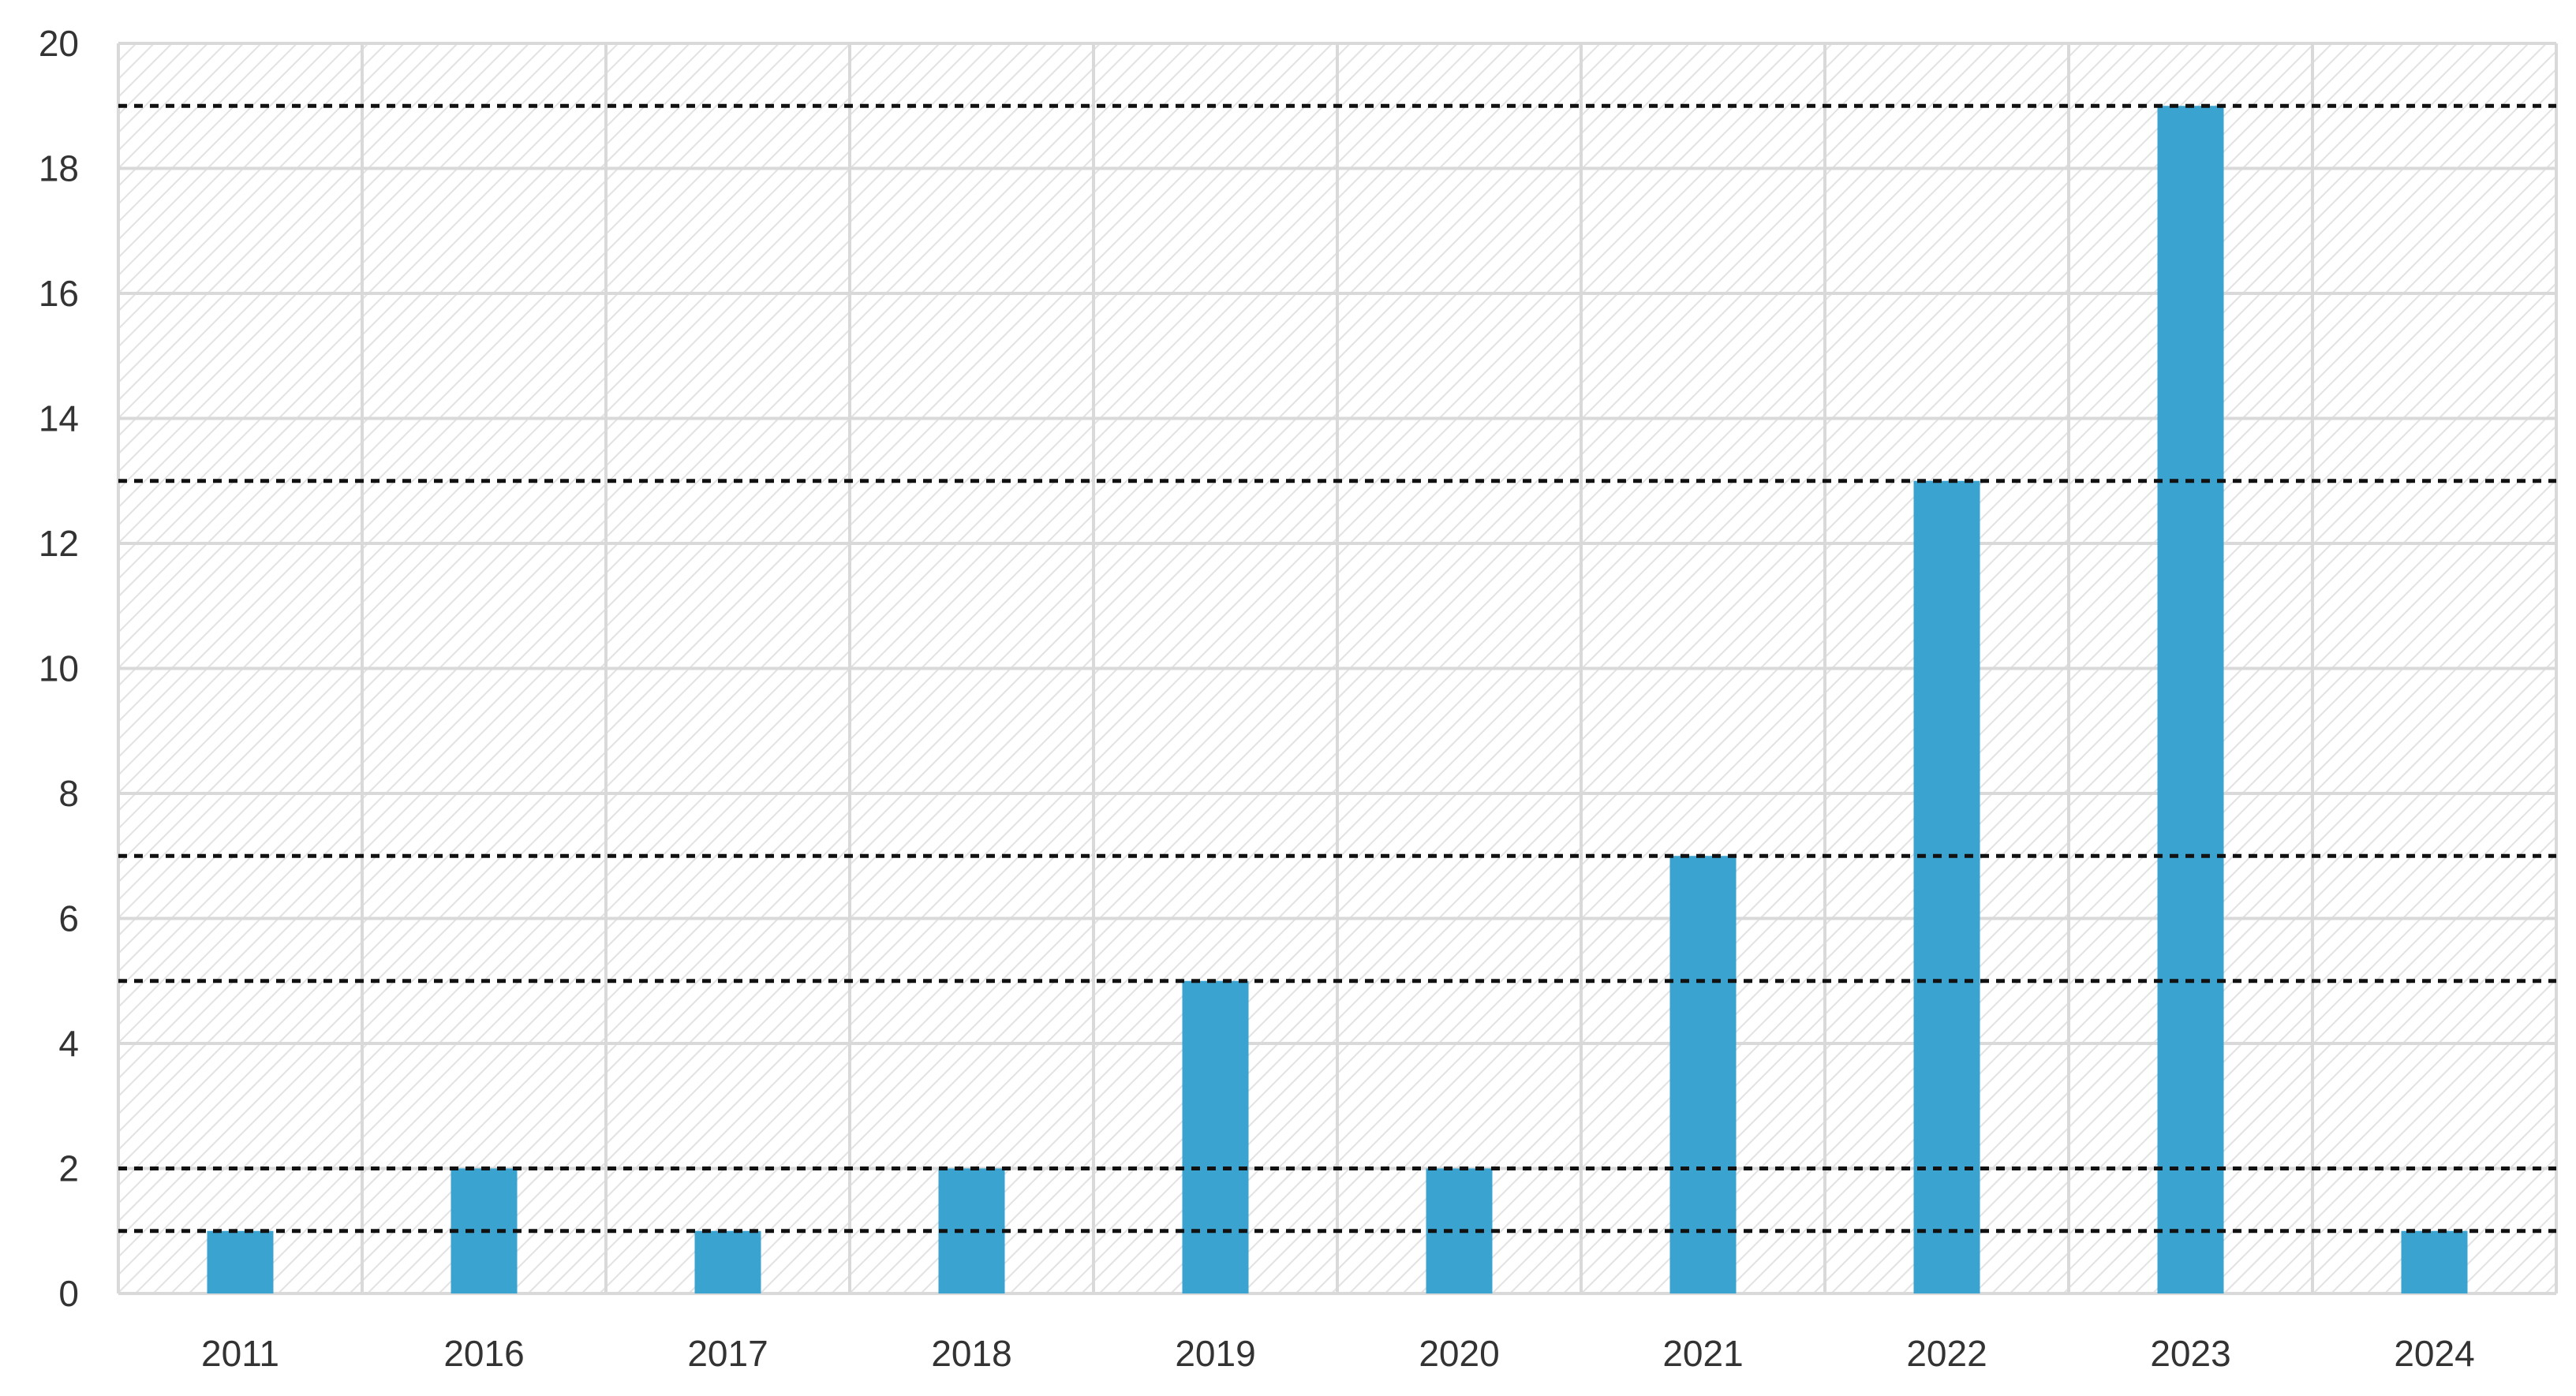 The width and height of the screenshot is (2576, 1396). What do you see at coordinates (59, 43) in the screenshot?
I see `y-tick-label: 20` at bounding box center [59, 43].